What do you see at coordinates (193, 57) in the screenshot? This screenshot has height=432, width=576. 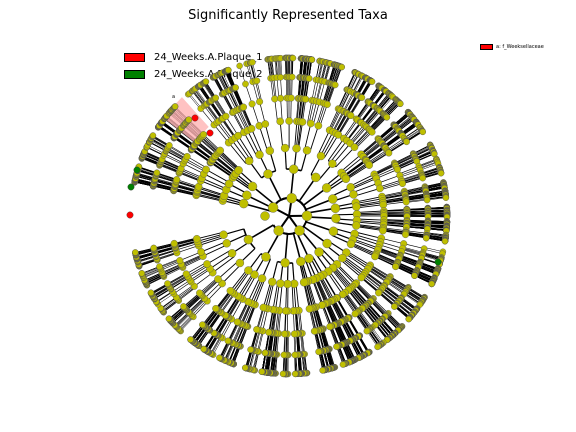 I see `legend-item-plaque-1: 24_Weeks.A.Plaque_1` at bounding box center [193, 57].